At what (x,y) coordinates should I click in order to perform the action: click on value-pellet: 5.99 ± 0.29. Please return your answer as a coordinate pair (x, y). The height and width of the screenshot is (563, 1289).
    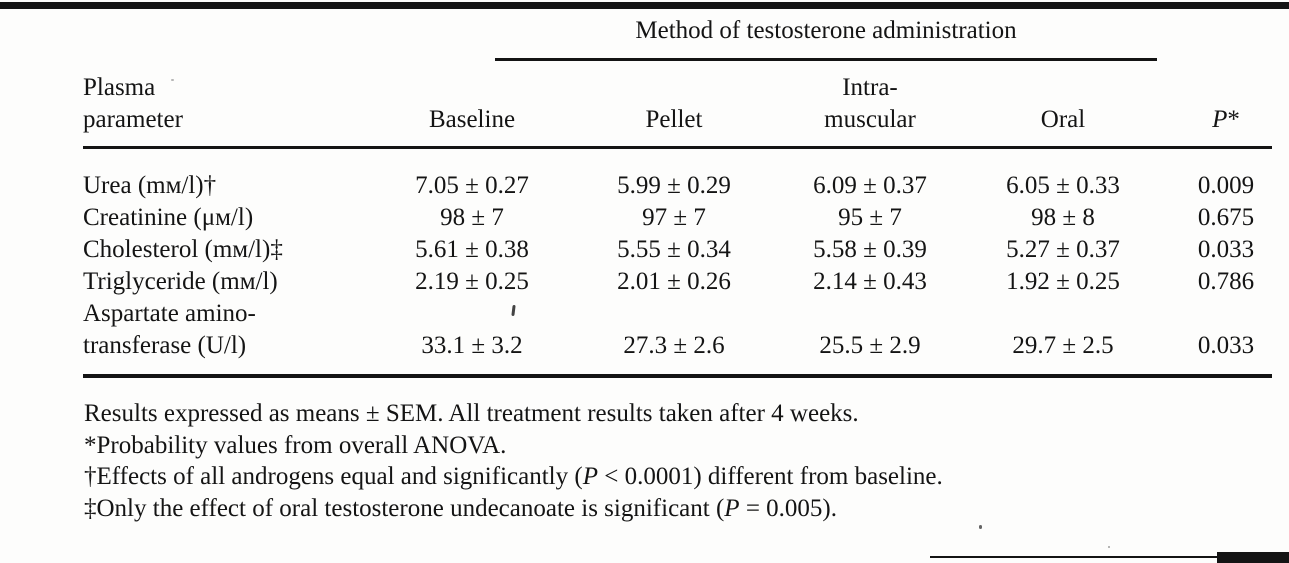
    Looking at the image, I should click on (674, 185).